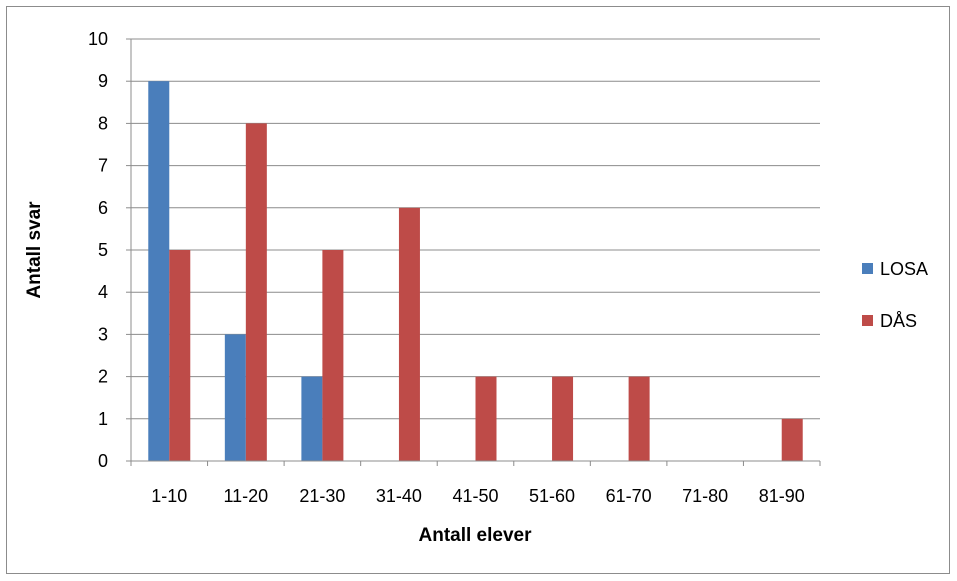 This screenshot has height=581, width=957. What do you see at coordinates (867, 320) in the screenshot?
I see `legend-swatch-das` at bounding box center [867, 320].